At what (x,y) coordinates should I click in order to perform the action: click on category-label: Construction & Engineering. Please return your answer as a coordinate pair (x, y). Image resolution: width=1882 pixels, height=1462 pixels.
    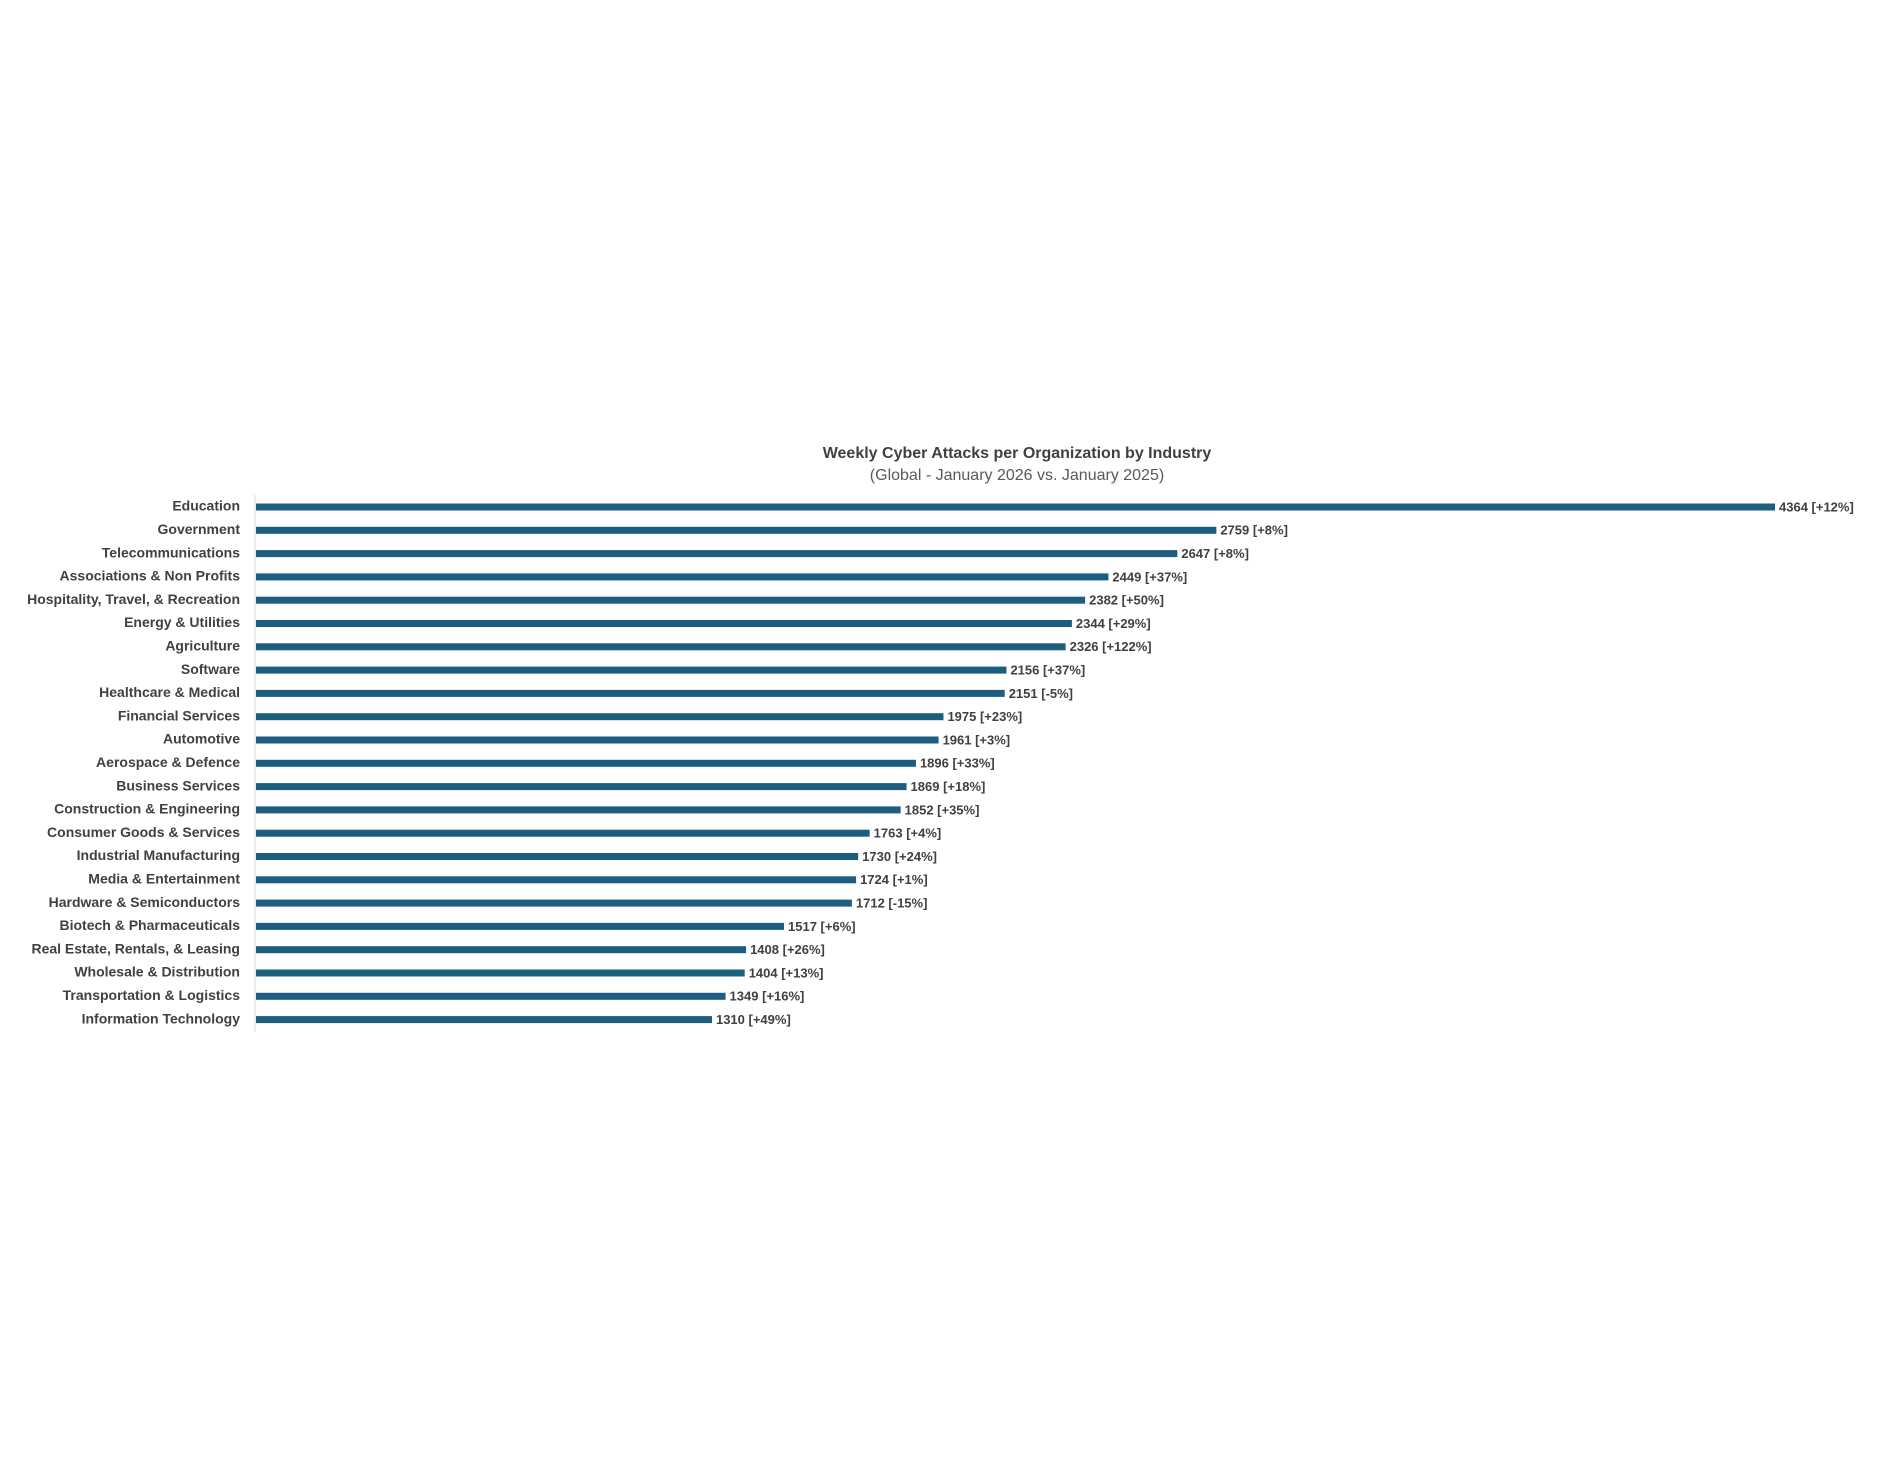
    Looking at the image, I should click on (147, 809).